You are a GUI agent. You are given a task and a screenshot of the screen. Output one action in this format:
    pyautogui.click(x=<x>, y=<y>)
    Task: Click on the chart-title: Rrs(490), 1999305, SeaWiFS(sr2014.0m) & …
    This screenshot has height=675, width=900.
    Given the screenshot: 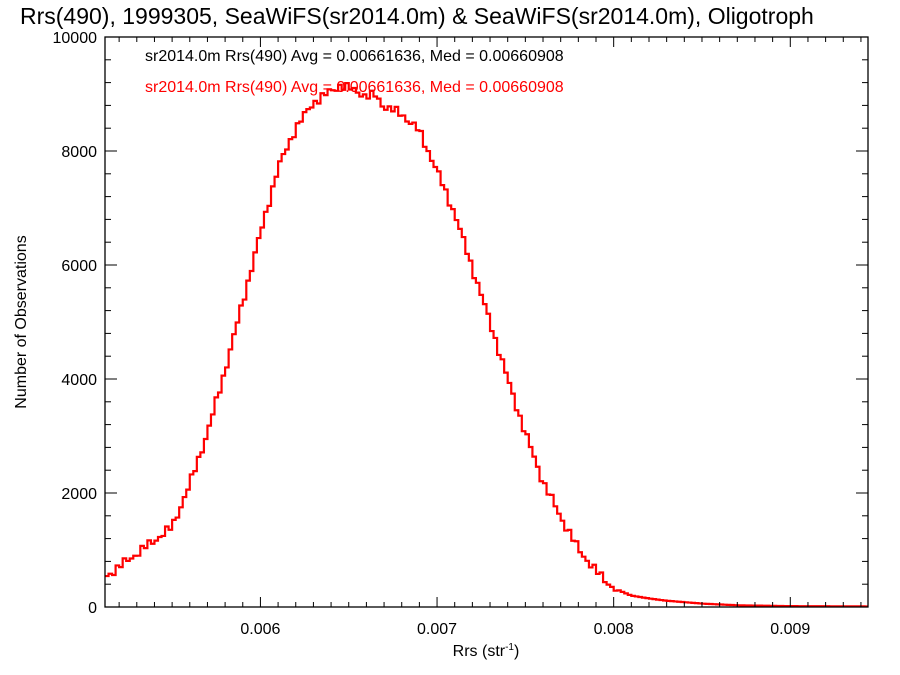 What is the action you would take?
    pyautogui.click(x=417, y=16)
    